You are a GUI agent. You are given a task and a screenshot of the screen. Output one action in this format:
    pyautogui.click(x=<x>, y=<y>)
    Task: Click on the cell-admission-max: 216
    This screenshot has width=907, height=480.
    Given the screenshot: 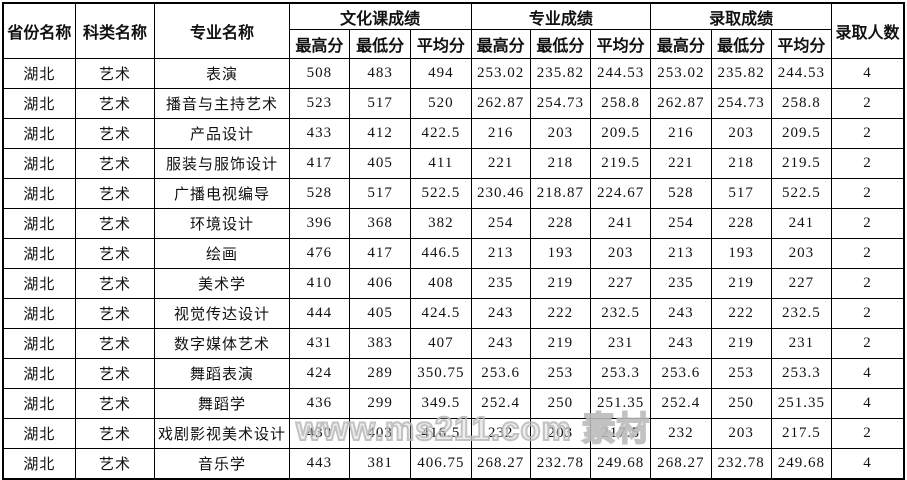 What is the action you would take?
    pyautogui.click(x=681, y=133)
    